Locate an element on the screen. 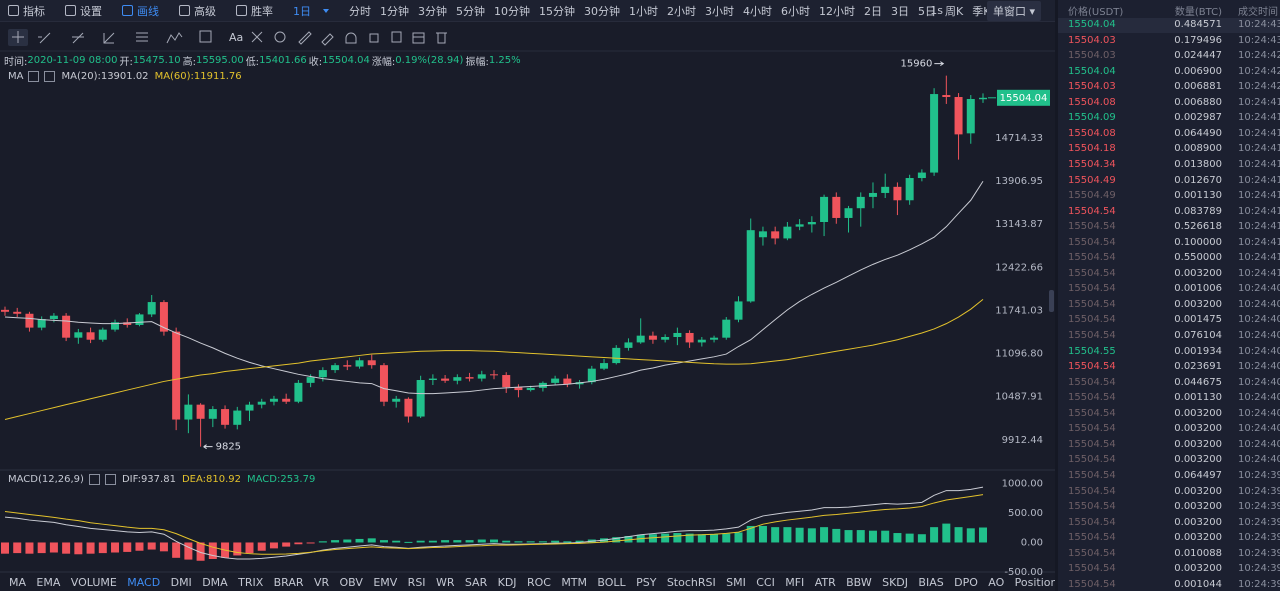 The image size is (1280, 591). toolbar-item: 画线 is located at coordinates (145, 11).